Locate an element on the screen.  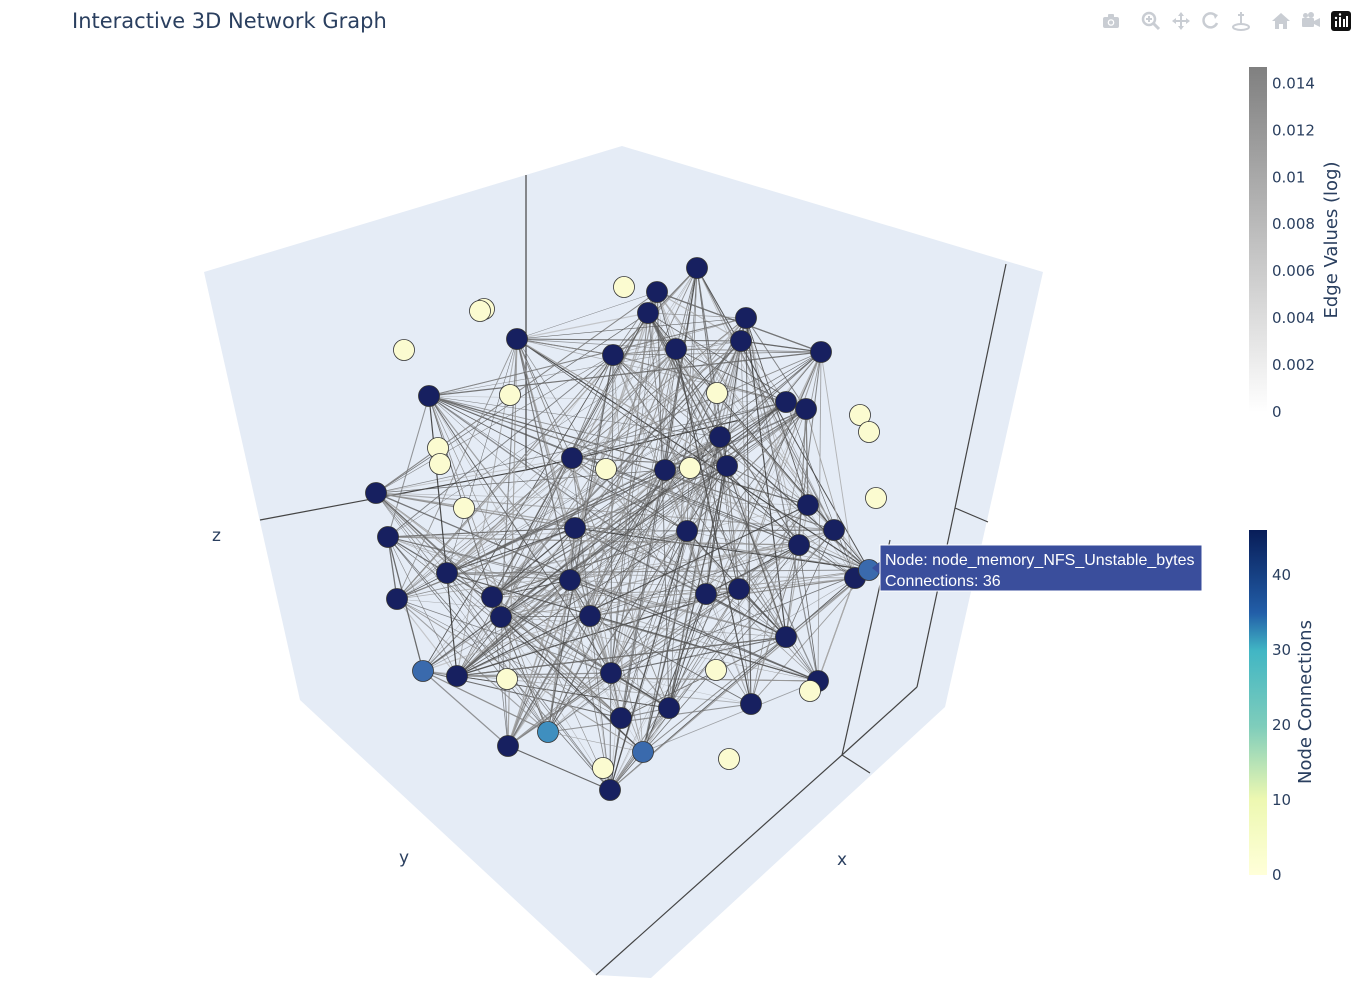
zoom-icon is located at coordinates (1151, 21).